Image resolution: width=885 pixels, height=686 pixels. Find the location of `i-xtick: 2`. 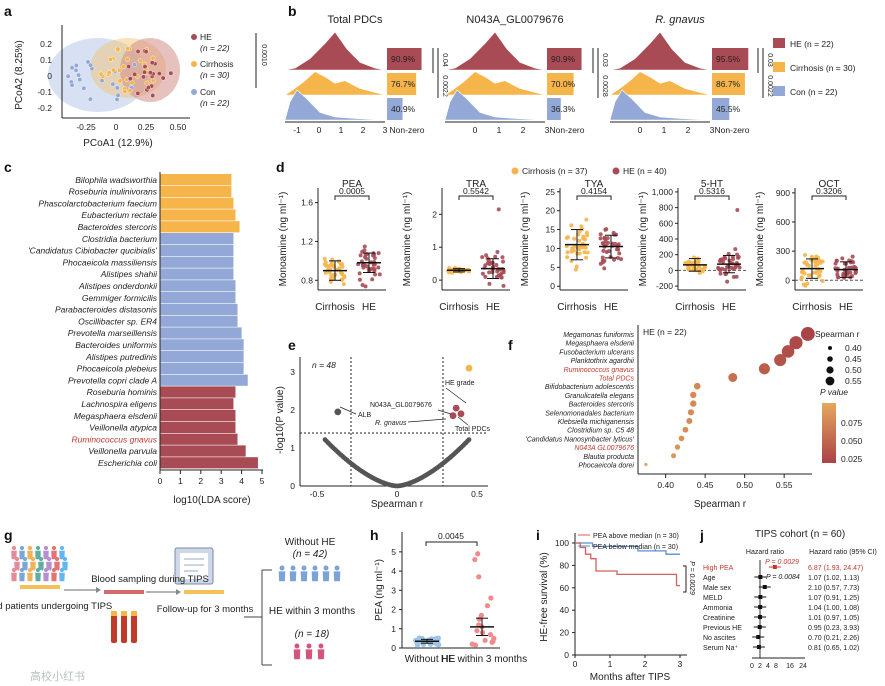

i-xtick: 2 is located at coordinates (645, 664).